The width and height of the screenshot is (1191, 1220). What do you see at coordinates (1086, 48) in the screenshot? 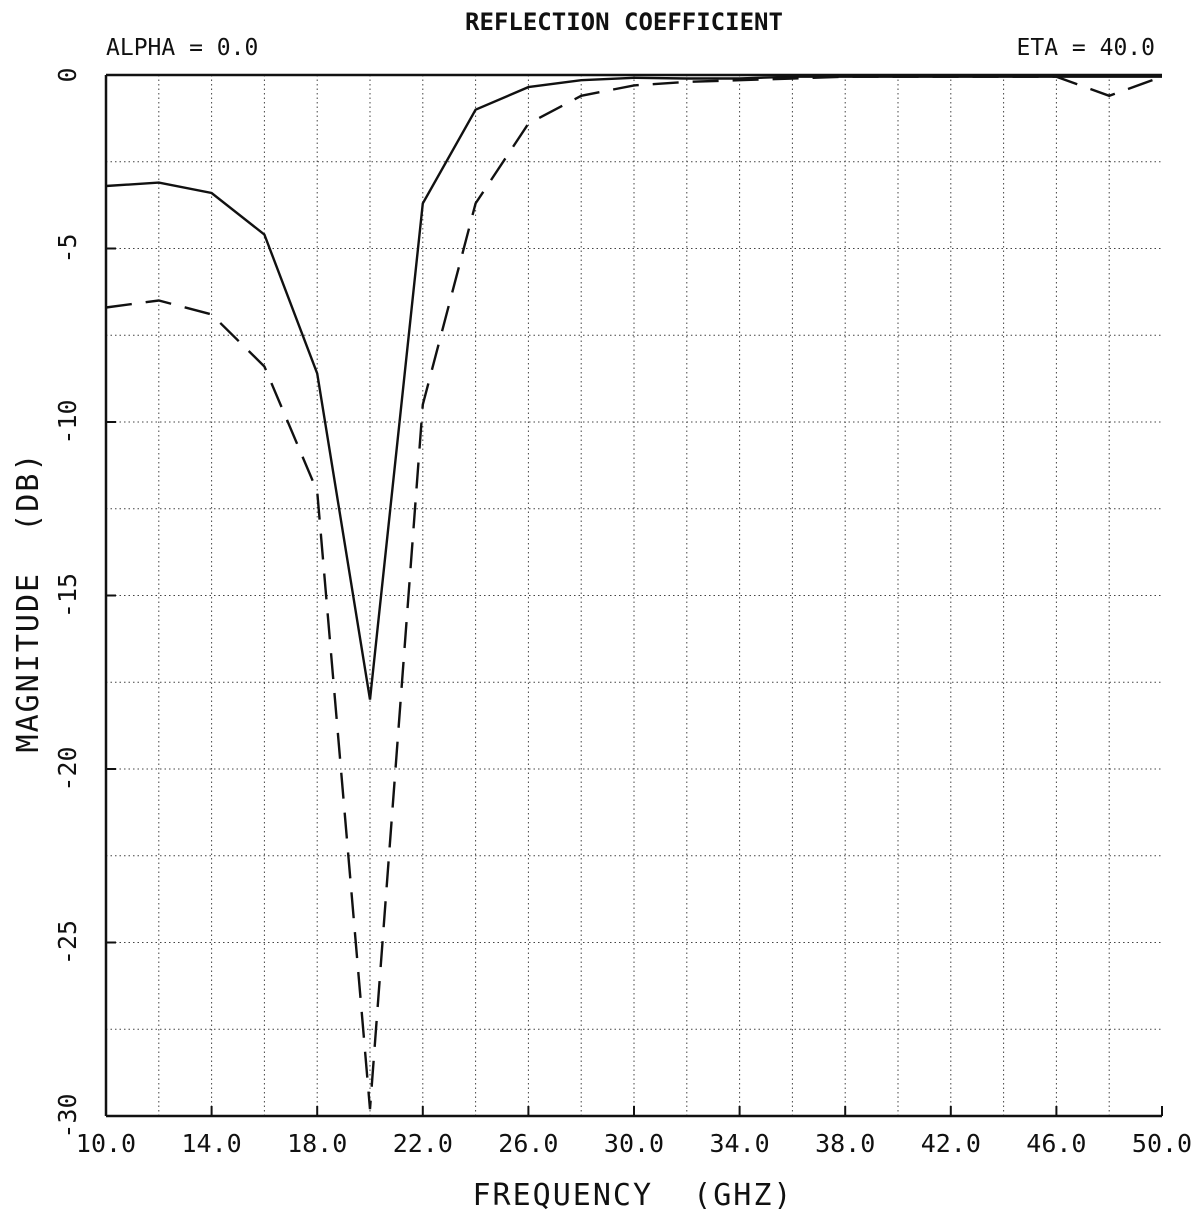
I see `eta-note: ETA = 40.0` at bounding box center [1086, 48].